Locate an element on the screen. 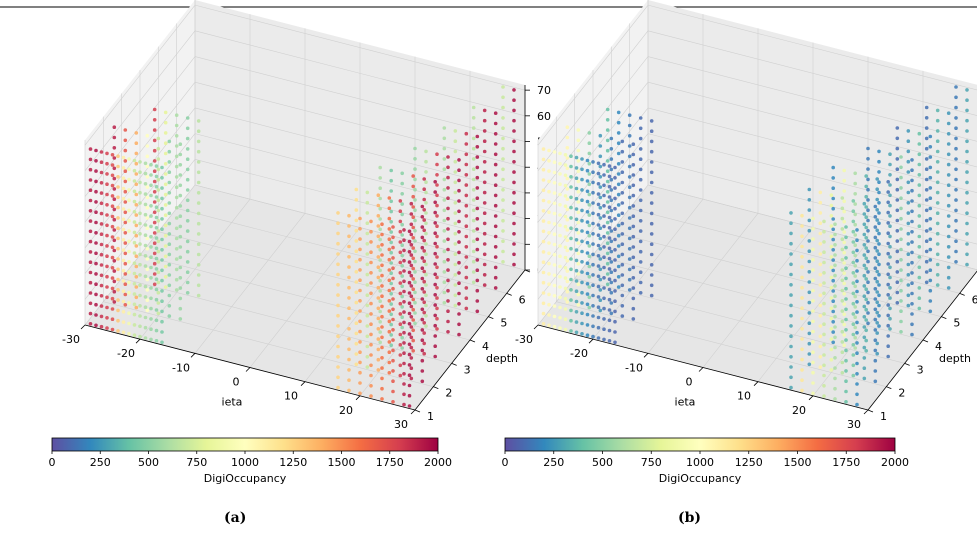  gridline-z-back is located at coordinates (812, 124).